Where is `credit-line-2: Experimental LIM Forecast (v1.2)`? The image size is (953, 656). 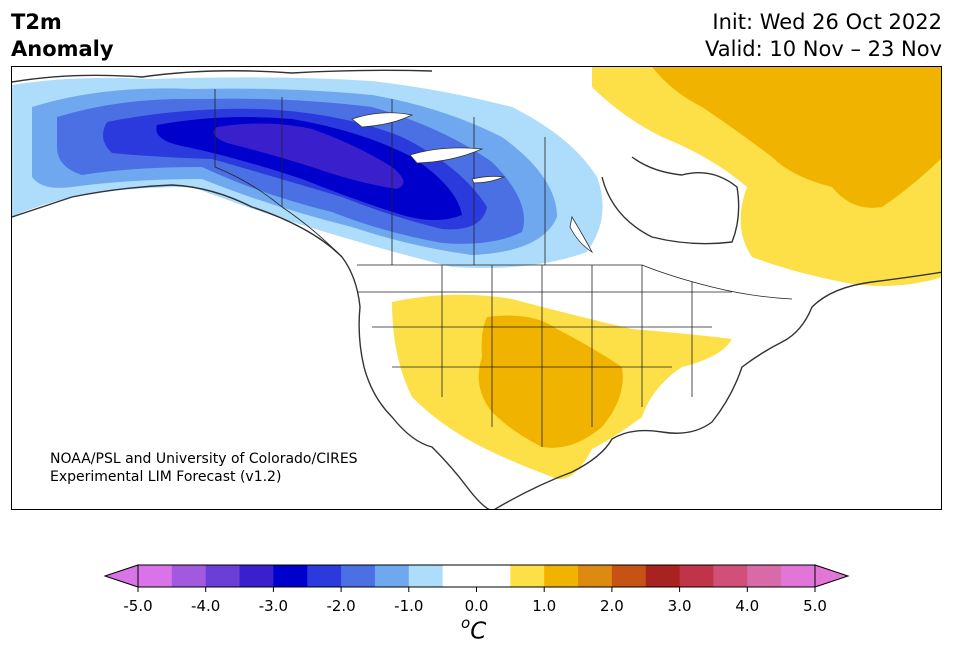 credit-line-2: Experimental LIM Forecast (v1.2) is located at coordinates (166, 477).